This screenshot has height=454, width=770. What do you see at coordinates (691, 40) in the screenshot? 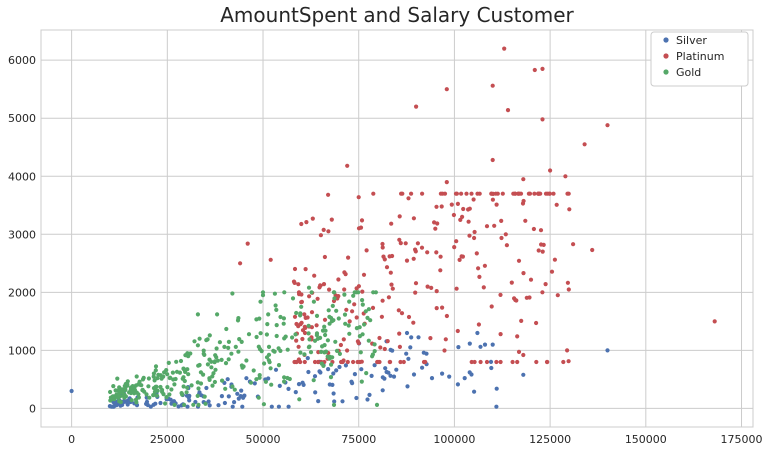
I see `legend-label: Silver` at bounding box center [691, 40].